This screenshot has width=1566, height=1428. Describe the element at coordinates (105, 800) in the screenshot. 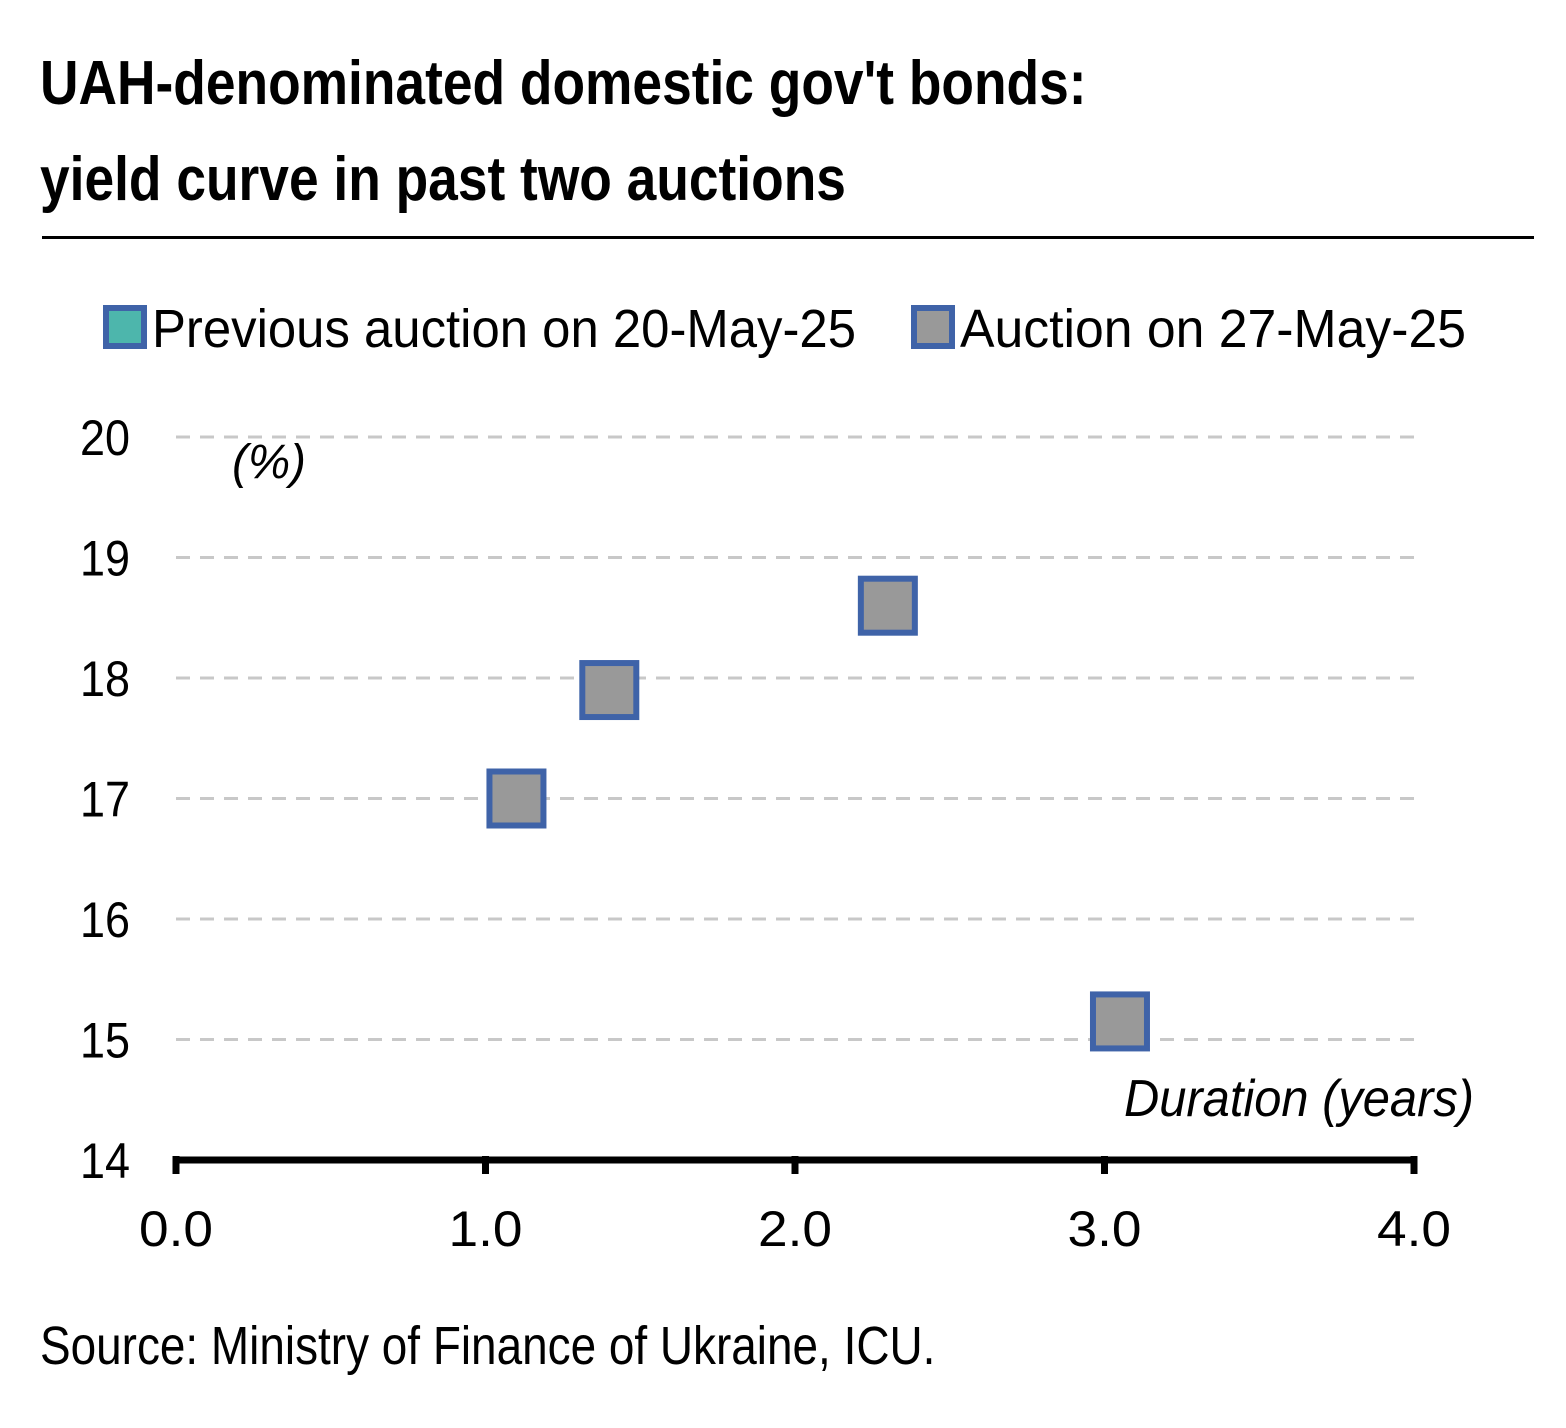

I see `y-tick-label-17: 17` at that location.